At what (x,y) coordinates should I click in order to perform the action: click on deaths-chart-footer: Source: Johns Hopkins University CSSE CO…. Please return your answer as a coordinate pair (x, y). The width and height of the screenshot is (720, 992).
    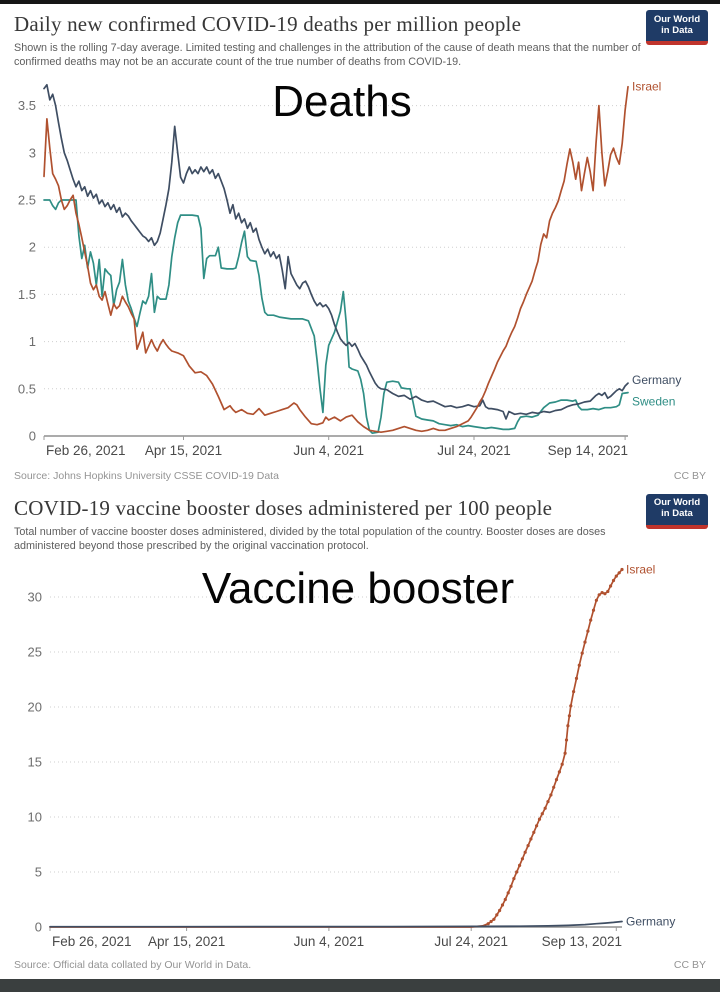
    Looking at the image, I should click on (360, 478).